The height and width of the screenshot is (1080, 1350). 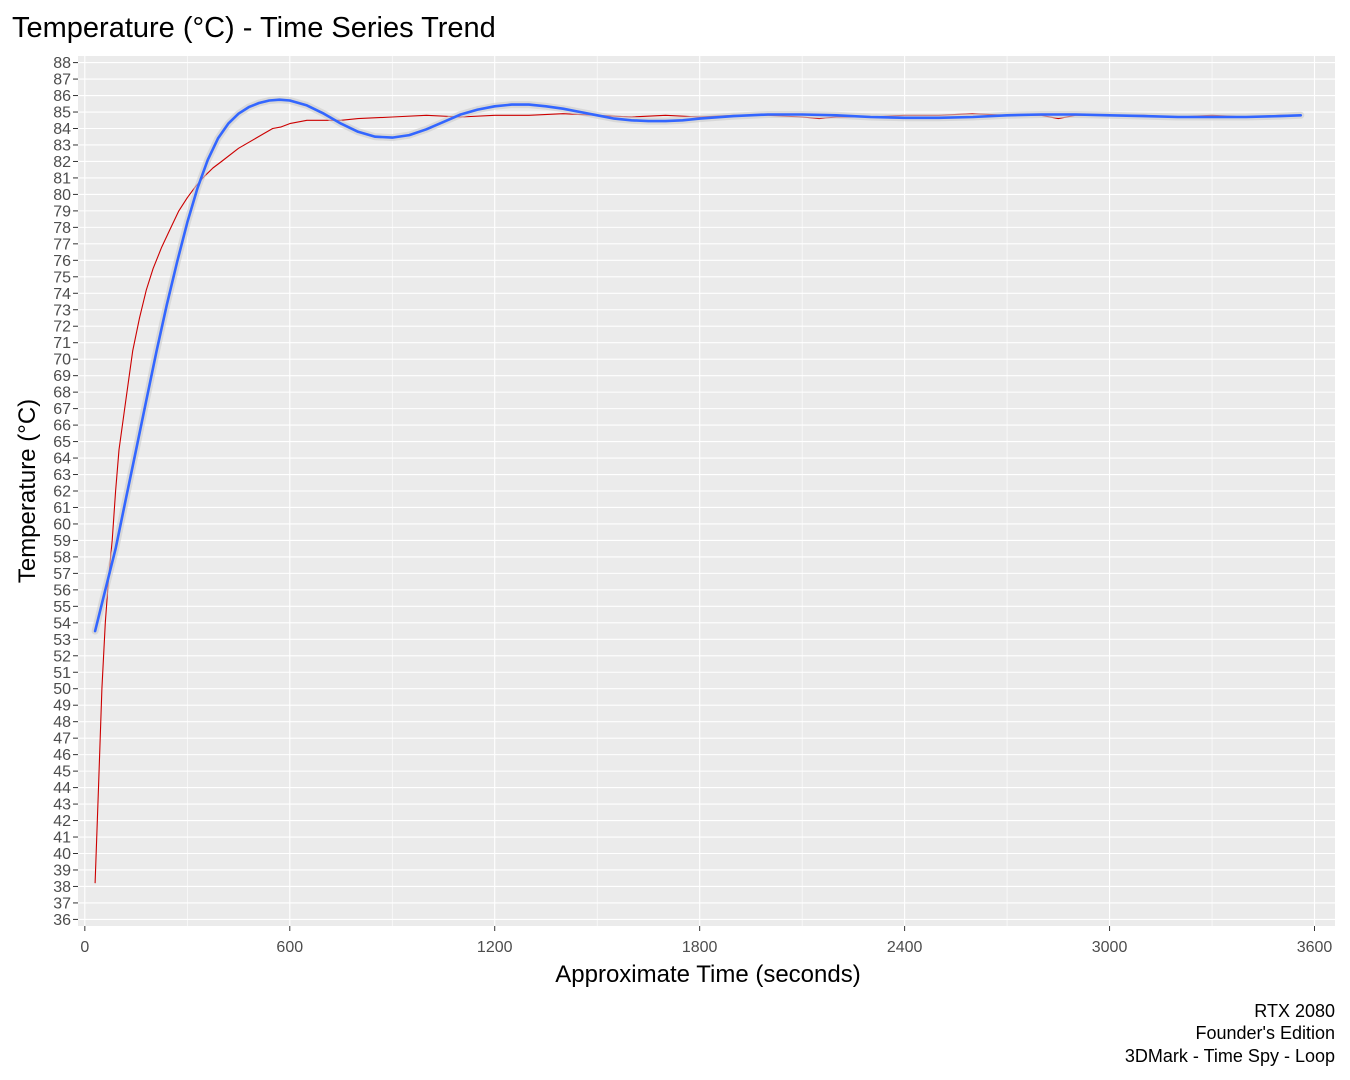 I want to click on y-tick-label: 55, so click(x=62, y=607).